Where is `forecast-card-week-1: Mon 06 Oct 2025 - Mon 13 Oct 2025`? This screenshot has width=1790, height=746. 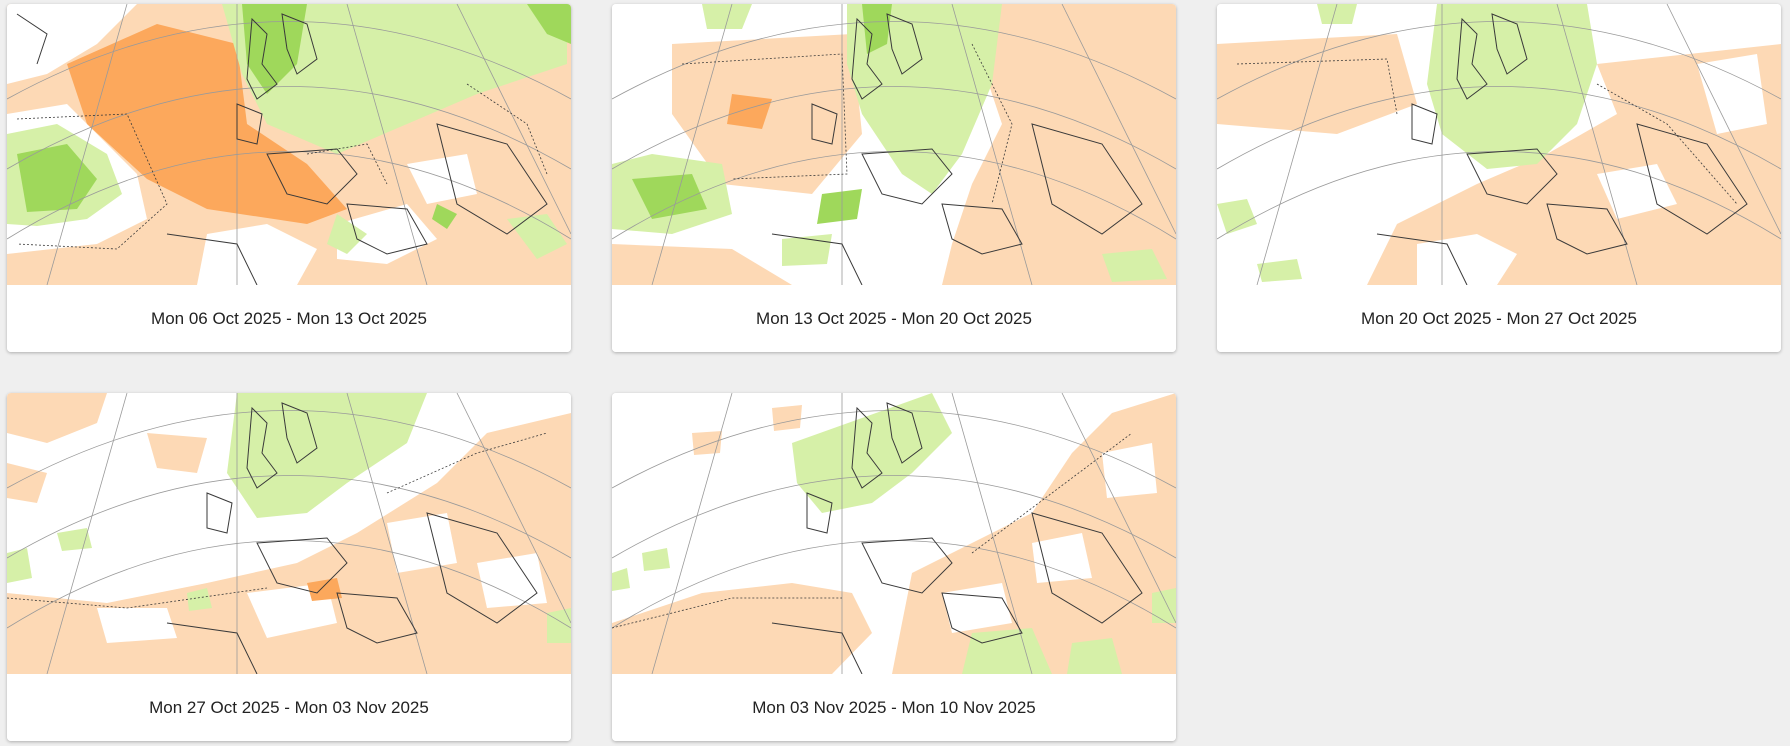 forecast-card-week-1: Mon 06 Oct 2025 - Mon 13 Oct 2025 is located at coordinates (289, 178).